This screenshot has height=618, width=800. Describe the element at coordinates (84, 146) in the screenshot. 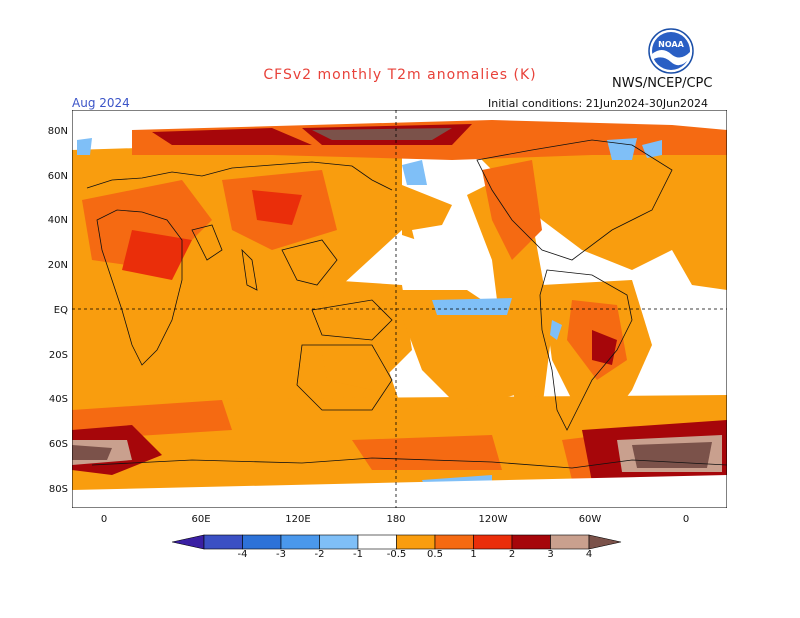

I see `cool-patch-arctic-west` at that location.